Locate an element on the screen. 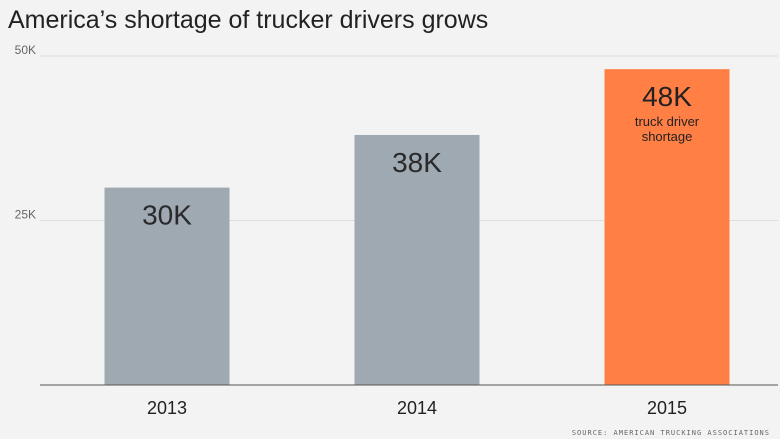  value-label: 30K is located at coordinates (167, 215).